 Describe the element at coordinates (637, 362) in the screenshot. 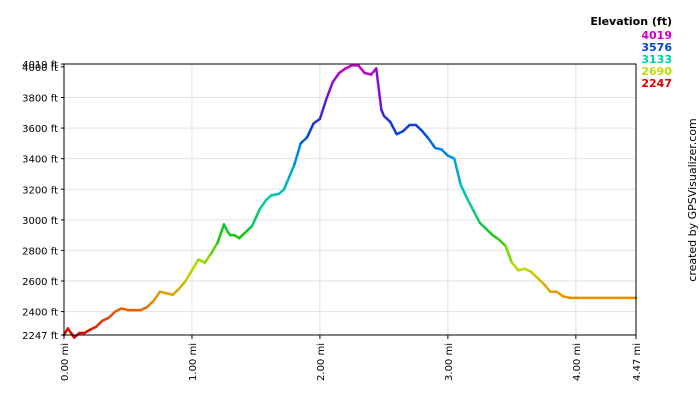

I see `x-tick-label: 4.47 mi` at that location.